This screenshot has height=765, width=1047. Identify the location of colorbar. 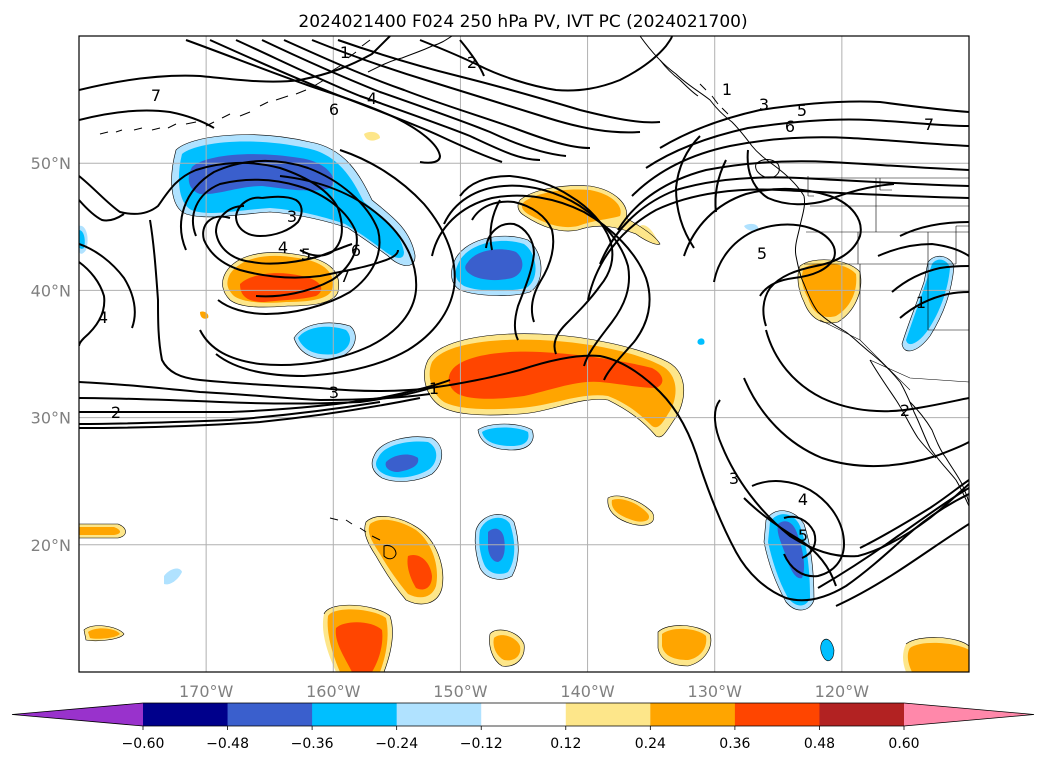
(523, 714).